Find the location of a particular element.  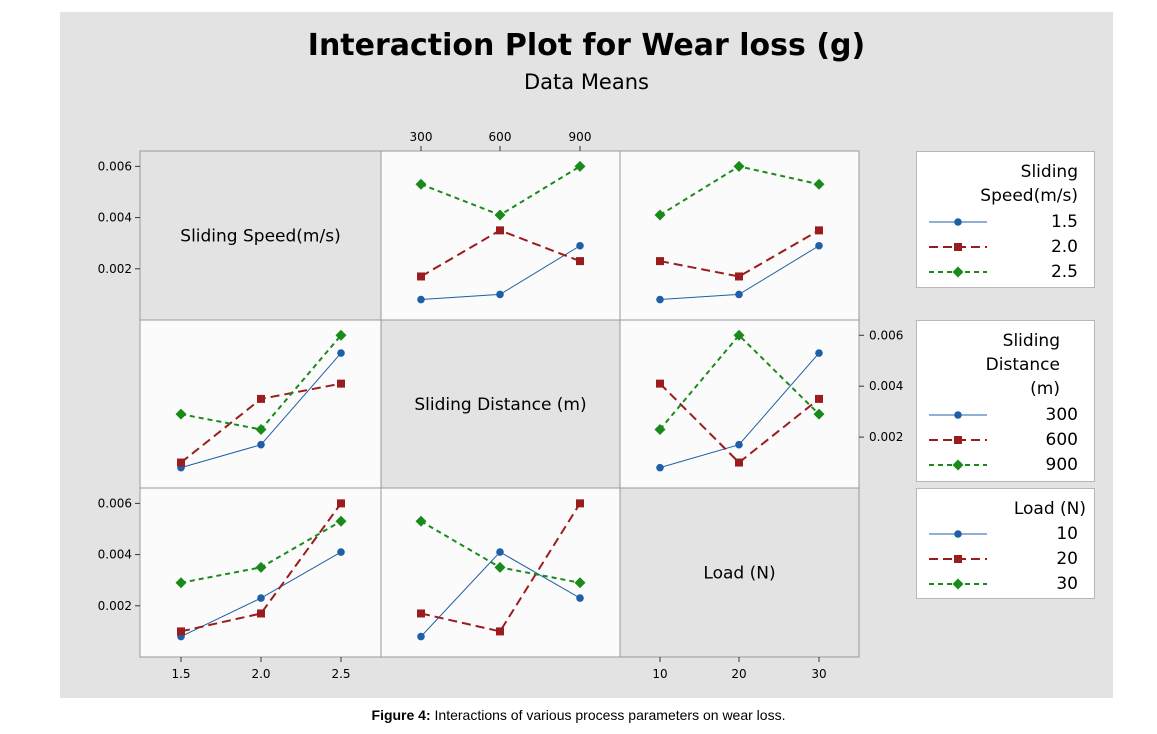

x-tick-label: 30 is located at coordinates (818, 674).